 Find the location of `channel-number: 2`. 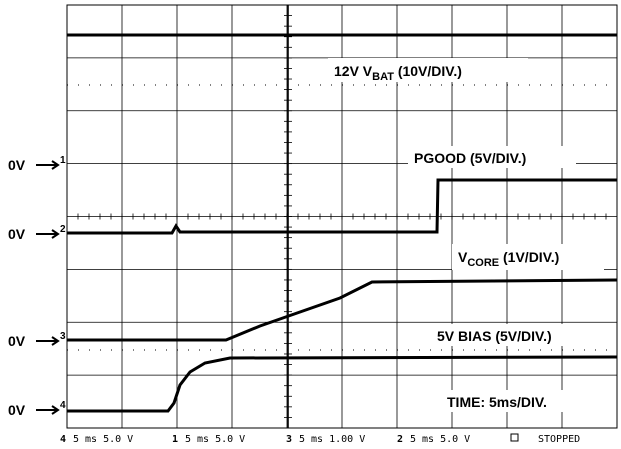

channel-number: 2 is located at coordinates (63, 229).